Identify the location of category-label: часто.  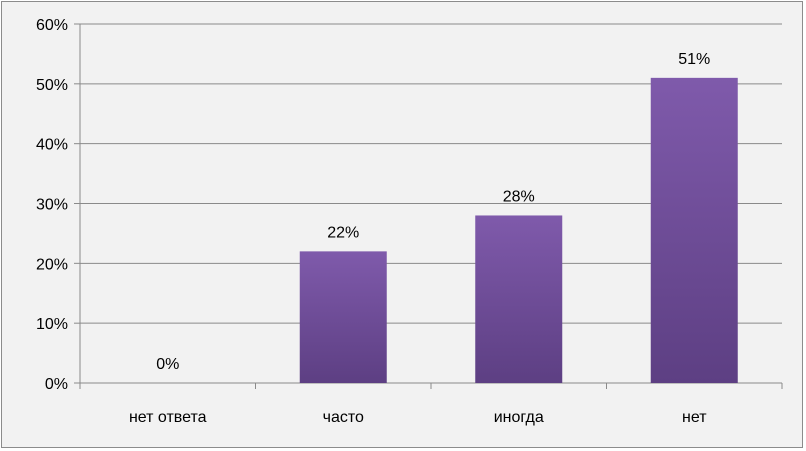
(343, 417).